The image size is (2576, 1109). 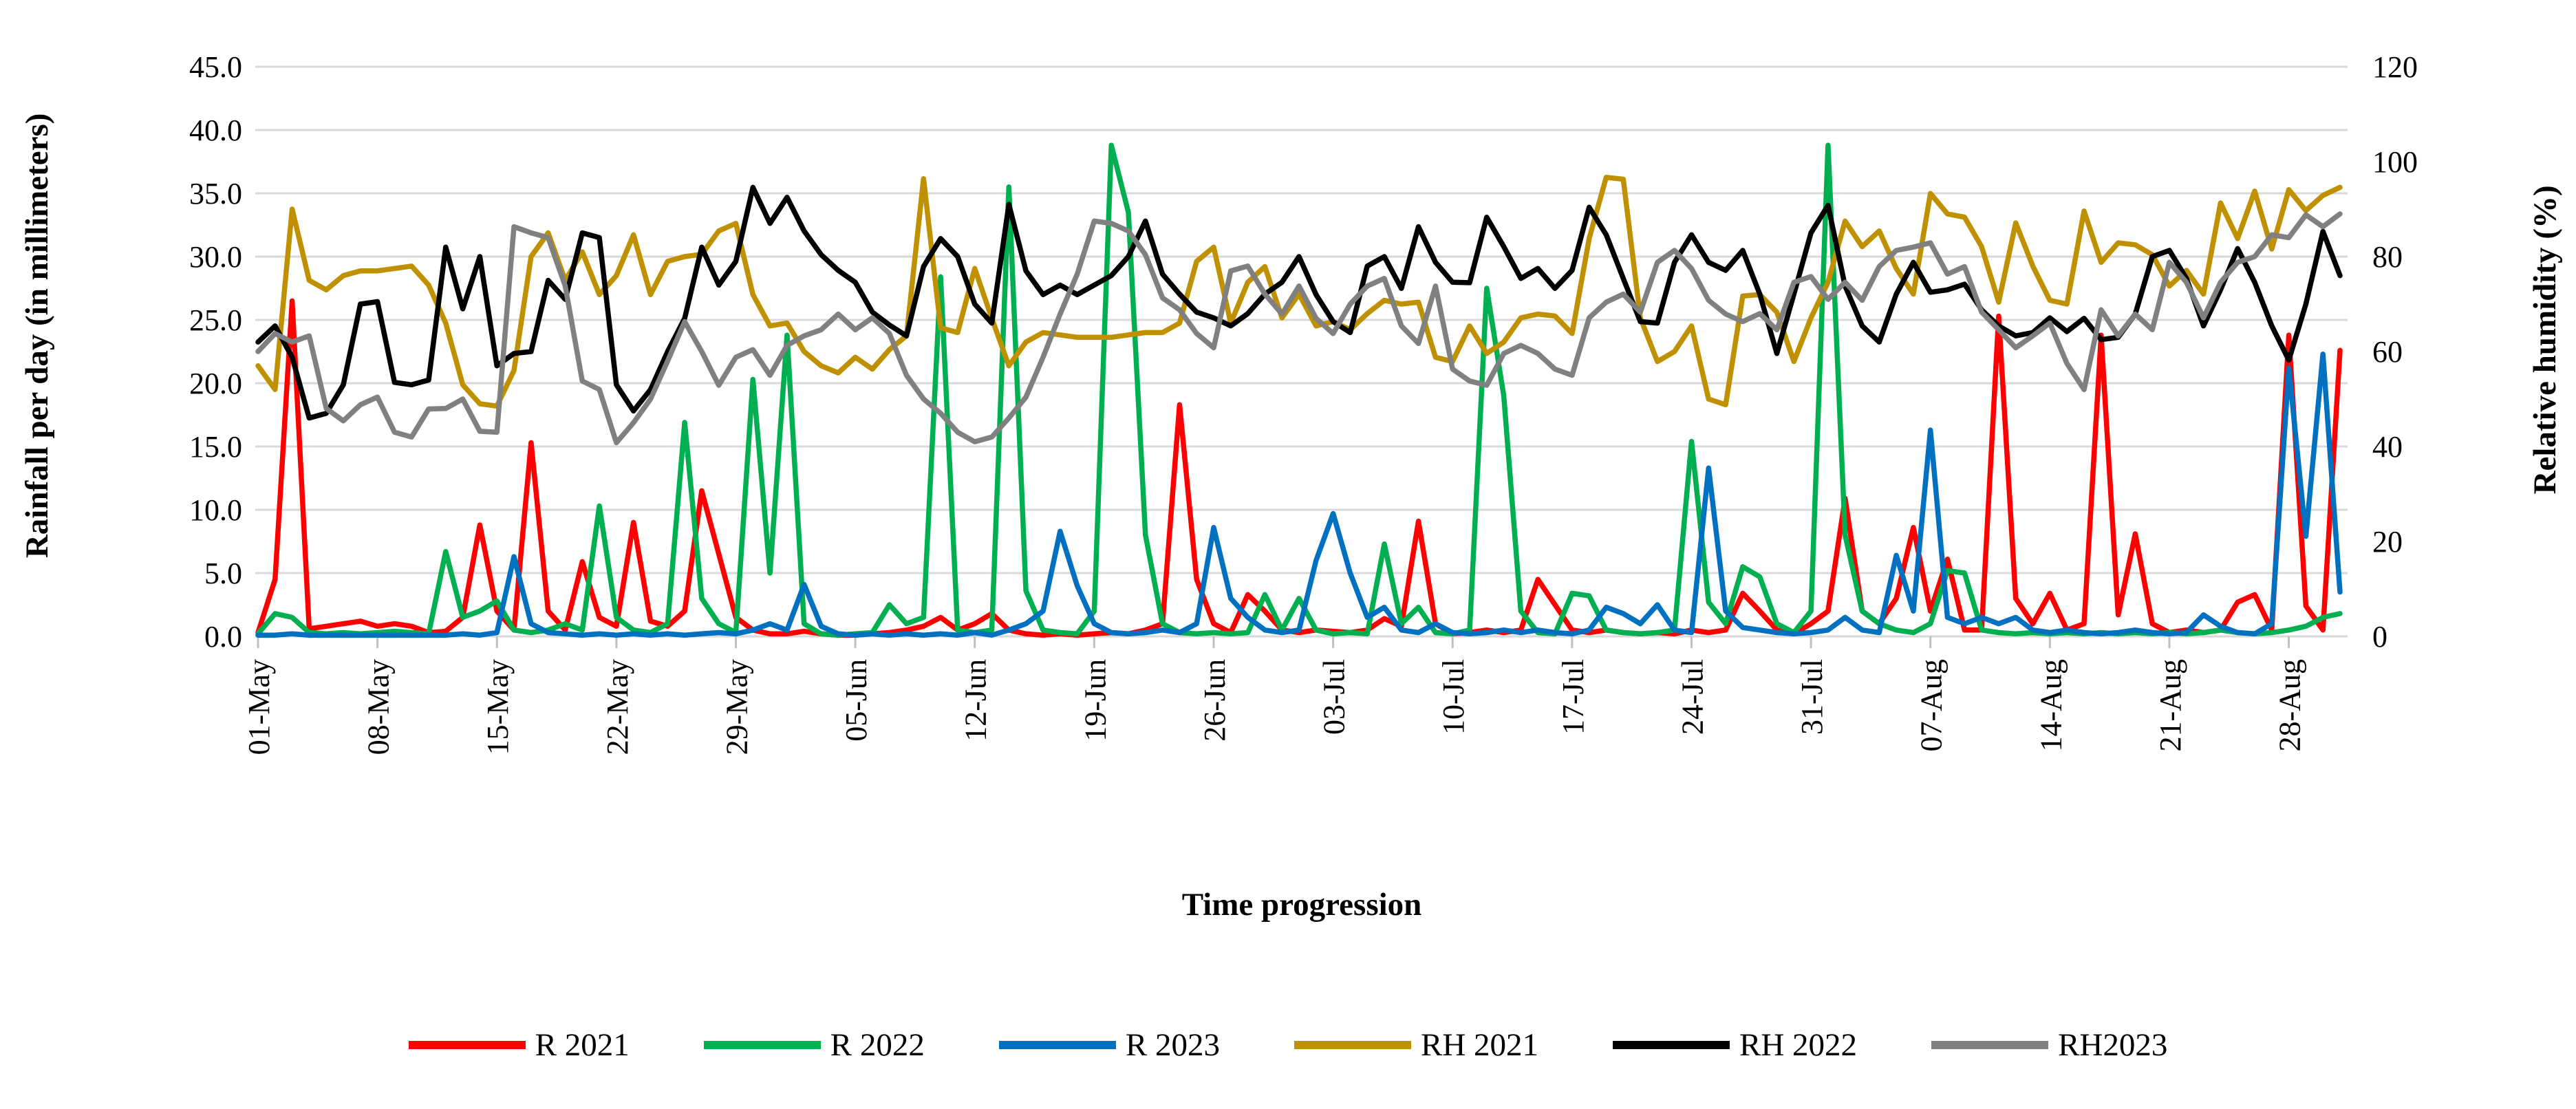 I want to click on x-axis-tick-label: 21-Aug, so click(x=2170, y=705).